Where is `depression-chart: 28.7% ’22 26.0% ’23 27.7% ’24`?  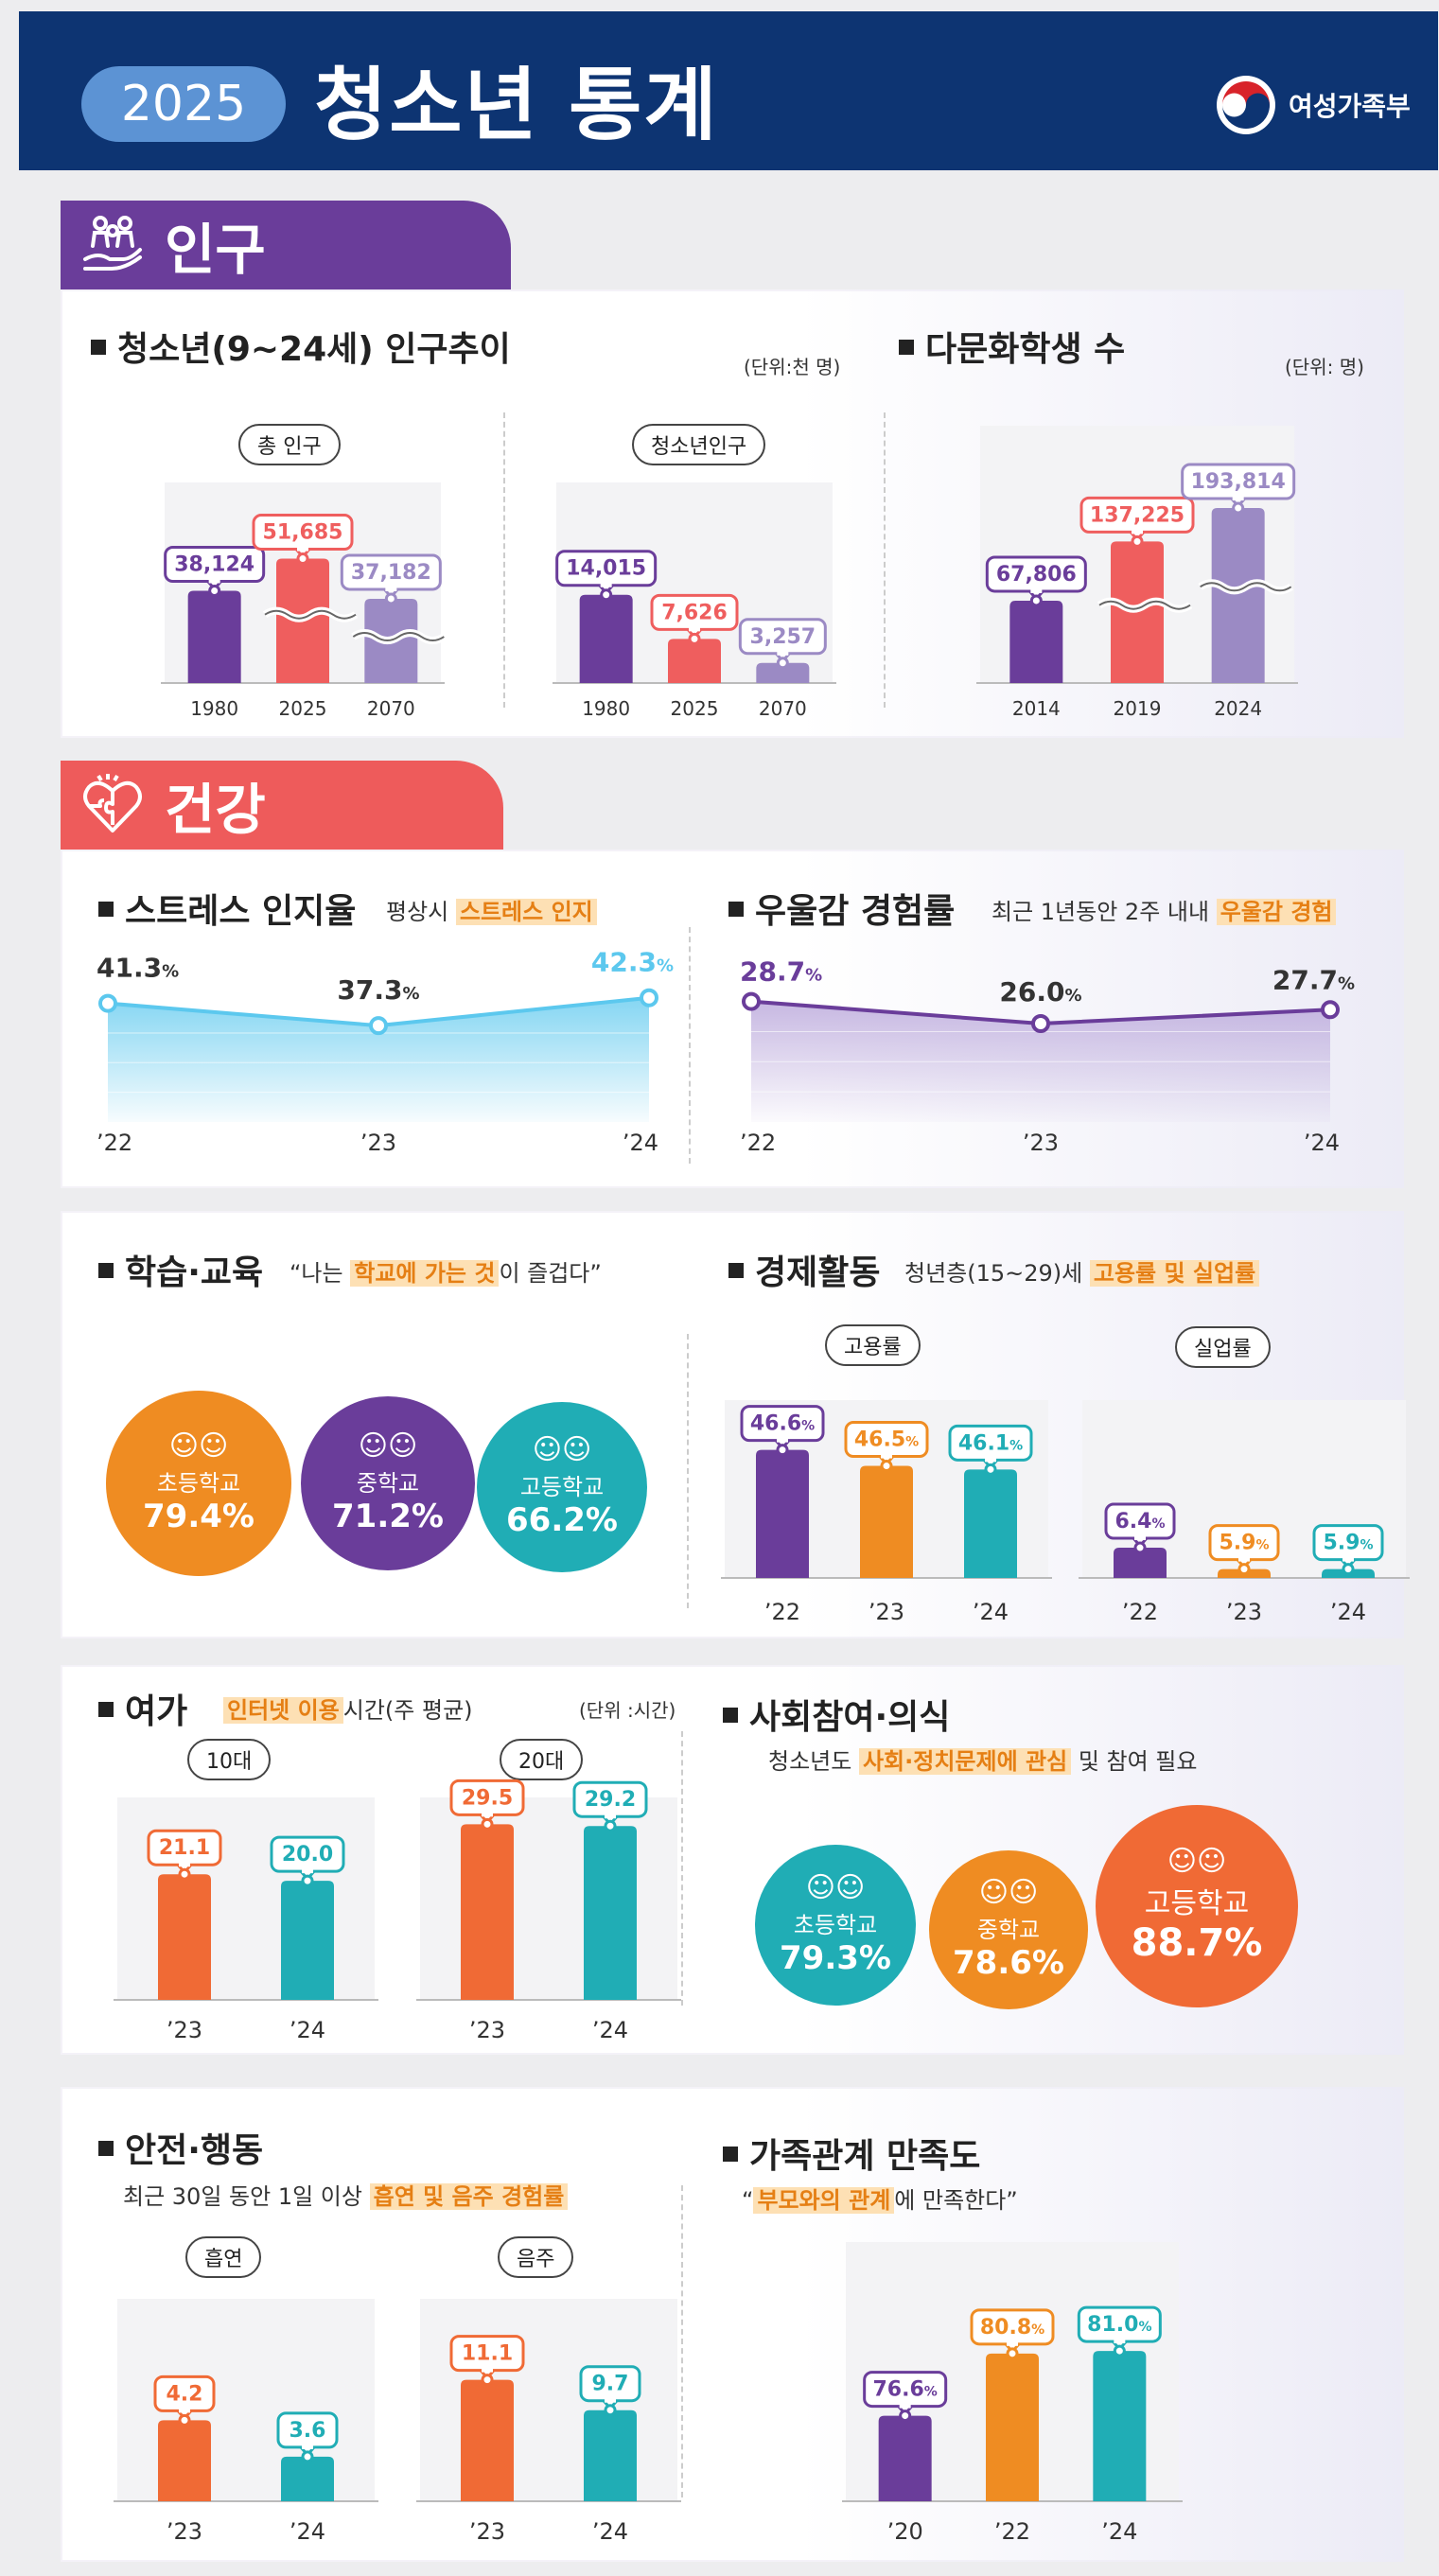 depression-chart: 28.7% ’22 26.0% ’23 27.7% ’24 is located at coordinates (1047, 1056).